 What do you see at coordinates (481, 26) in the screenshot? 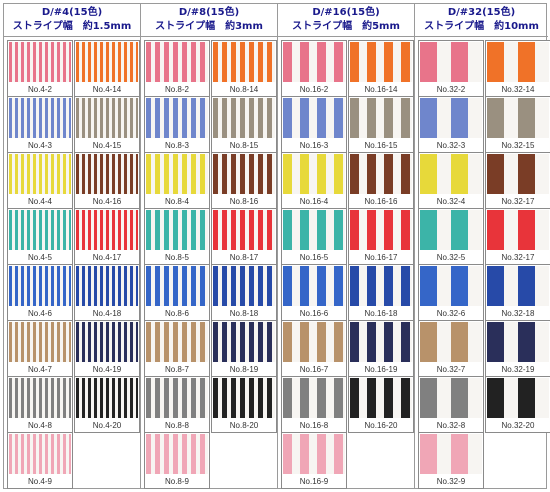
I see `column-subtitle: ストライプ幅 約10mm` at bounding box center [481, 26].